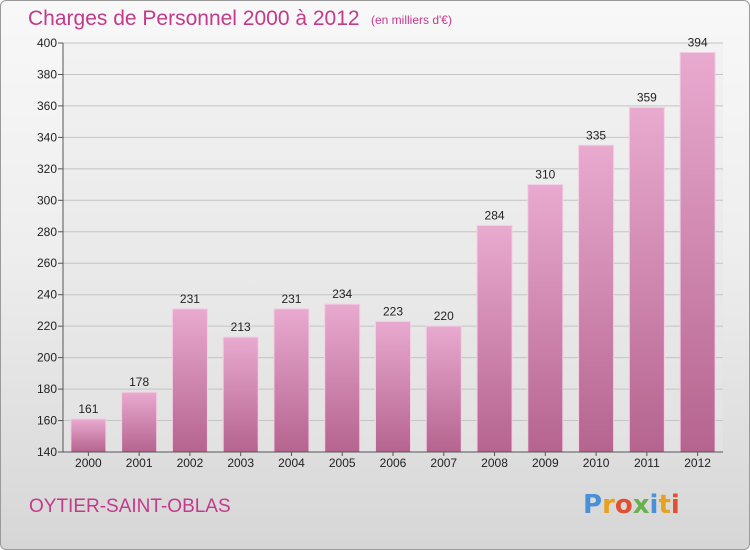 Image resolution: width=750 pixels, height=550 pixels. I want to click on logo-letter: o, so click(623, 505).